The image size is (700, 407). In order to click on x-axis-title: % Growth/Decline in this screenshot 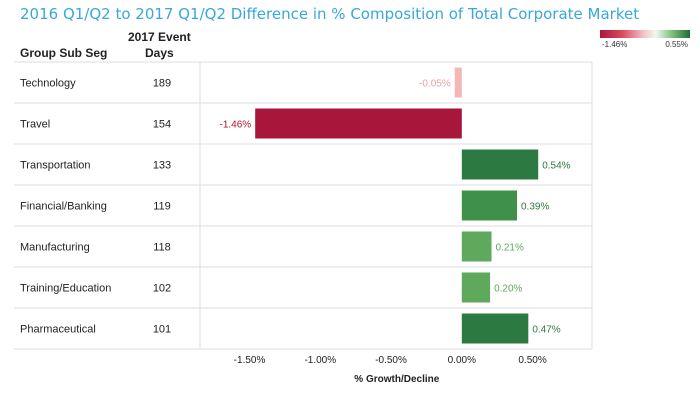, I will do `click(396, 379)`.